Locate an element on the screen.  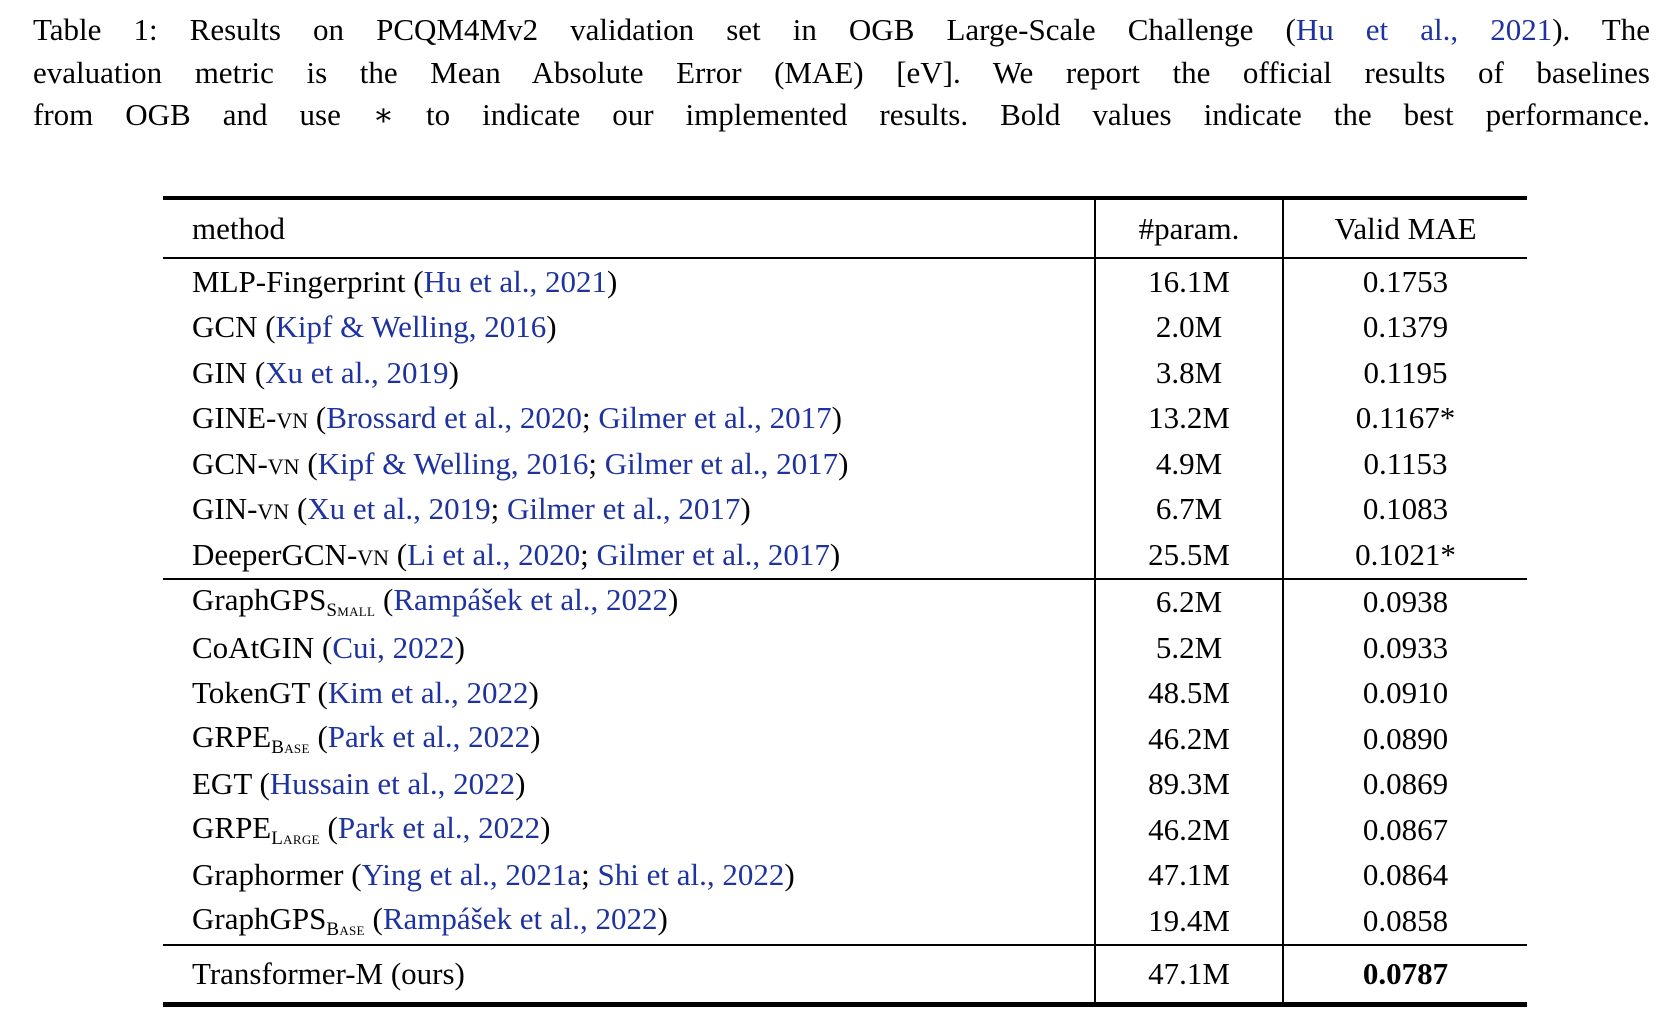
header-row: method #param. Valid MAE is located at coordinates (845, 228).